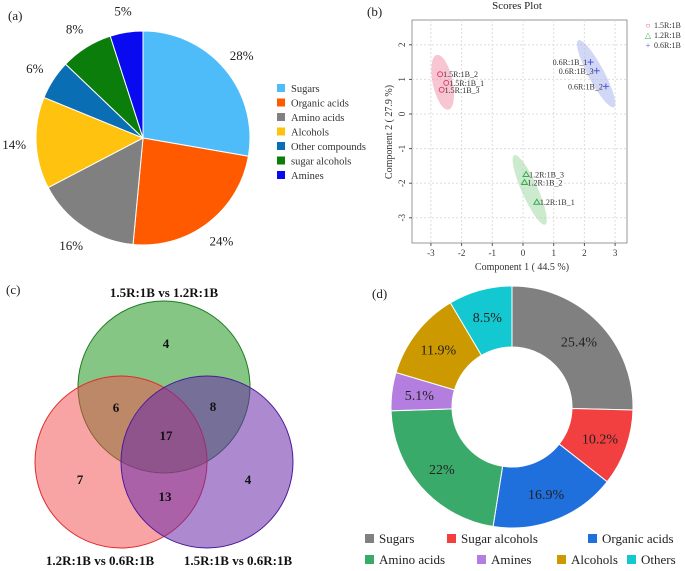  What do you see at coordinates (166, 343) in the screenshot?
I see `venn-count-top-only: 4` at bounding box center [166, 343].